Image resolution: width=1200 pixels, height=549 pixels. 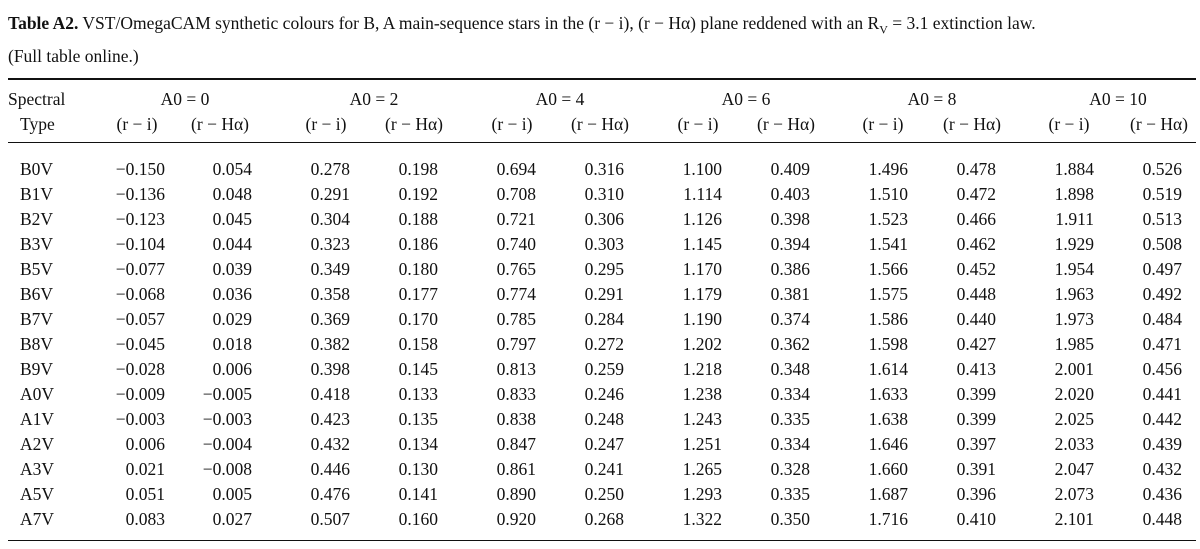 I want to click on group-header-2: A0 = 4, so click(x=560, y=99).